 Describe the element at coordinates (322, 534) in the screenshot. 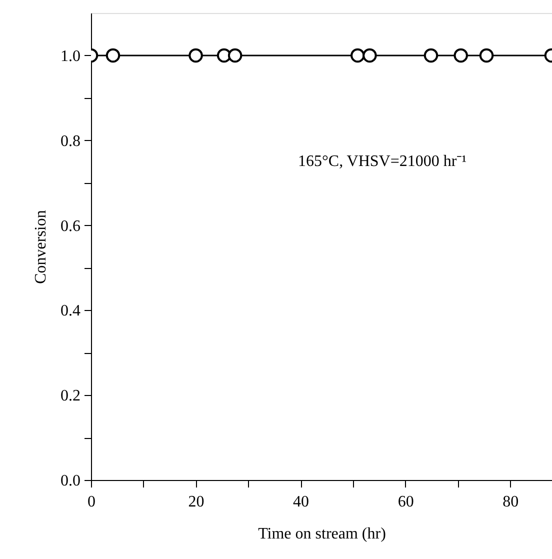

I see `x-axis-title: Time on stream (hr)` at that location.